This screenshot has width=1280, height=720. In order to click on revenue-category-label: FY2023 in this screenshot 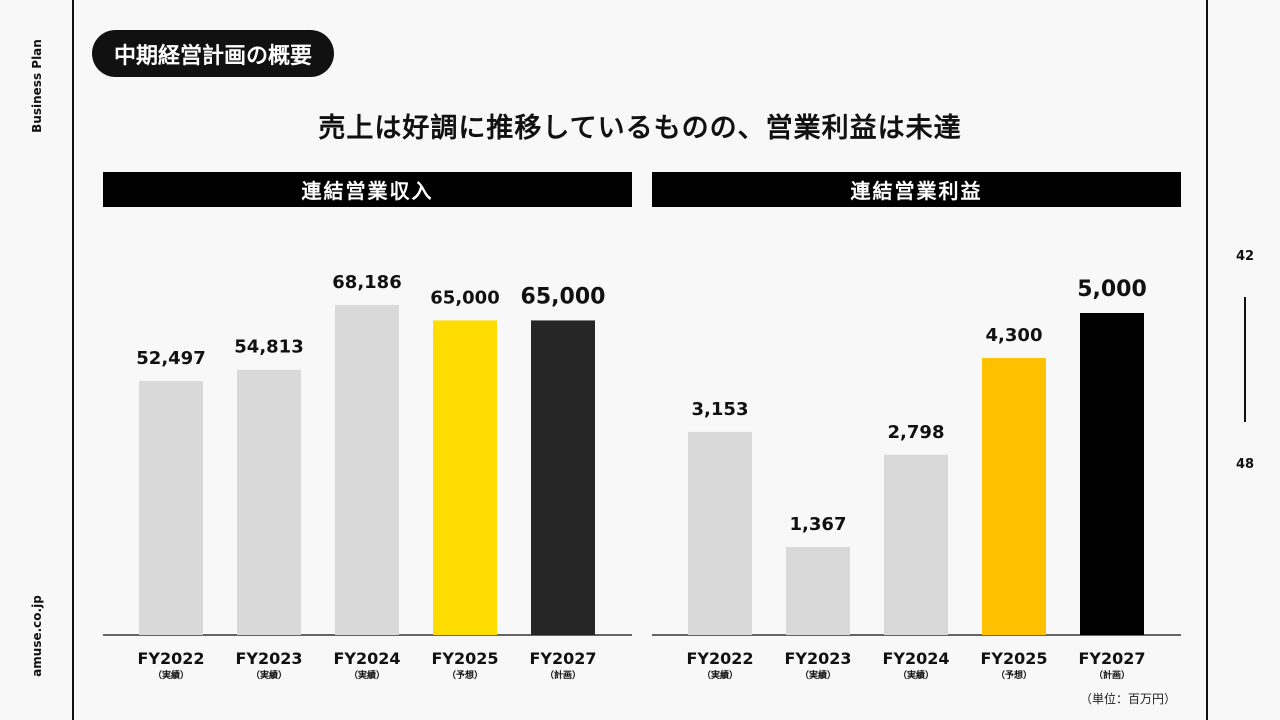, I will do `click(268, 658)`.